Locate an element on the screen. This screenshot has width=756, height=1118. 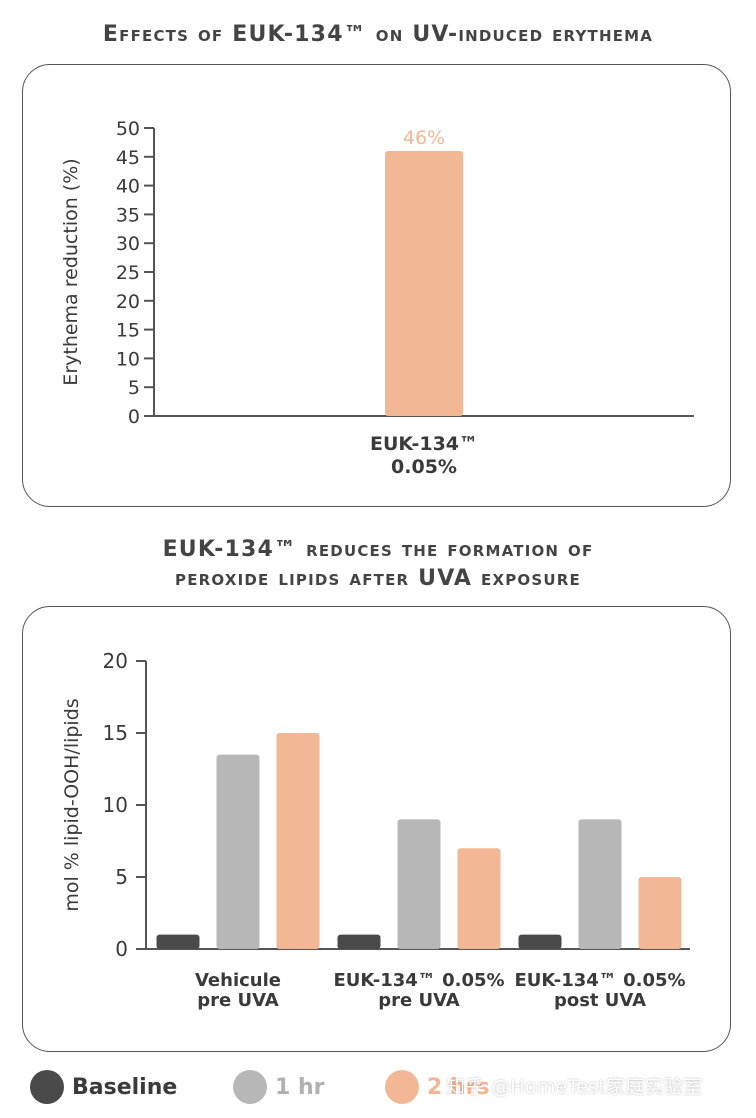
legend: Baseline 1 hr 2 hrs is located at coordinates (380, 1090).